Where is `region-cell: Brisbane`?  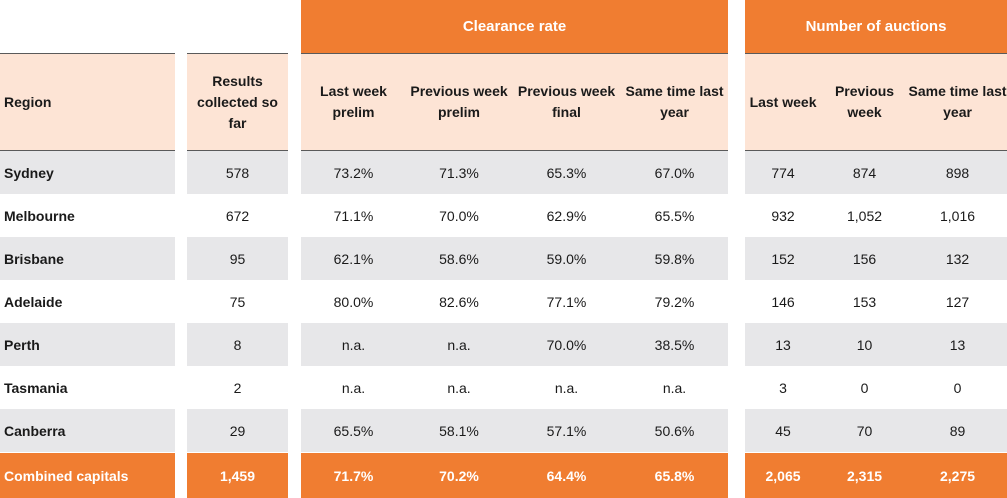
region-cell: Brisbane is located at coordinates (87, 258).